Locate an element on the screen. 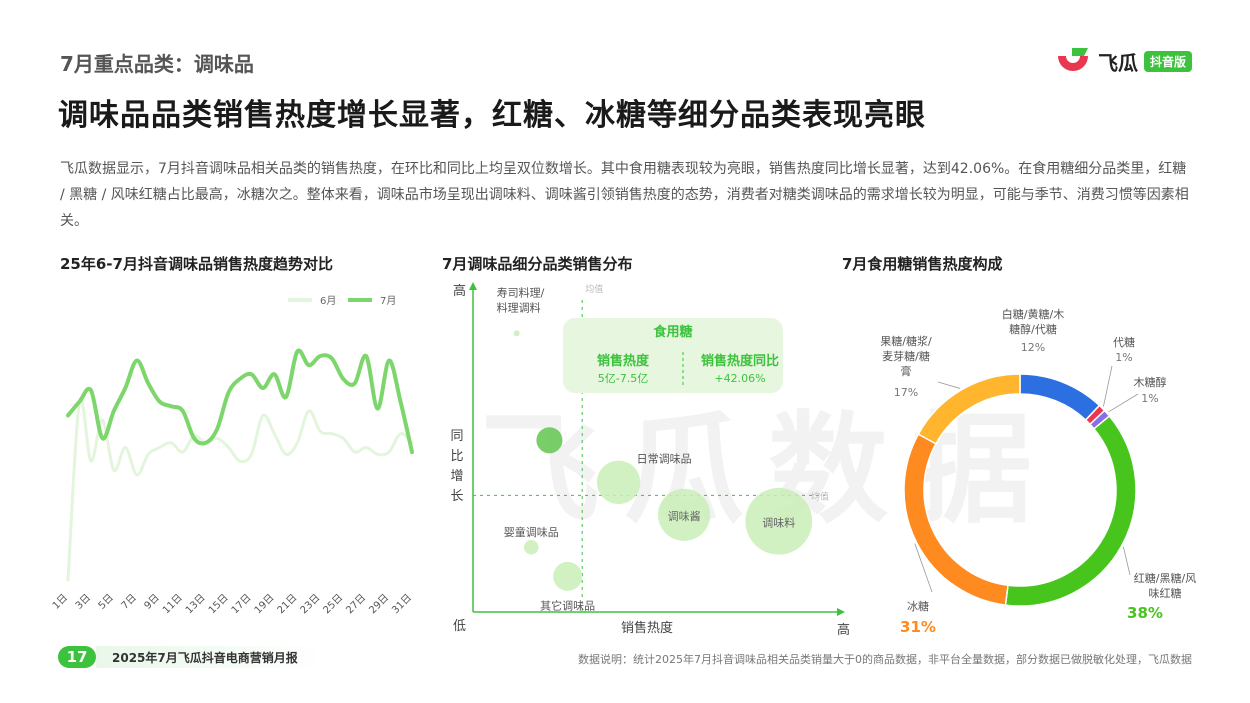 The height and width of the screenshot is (703, 1250). y-axis-title-char: 长 is located at coordinates (456, 496).